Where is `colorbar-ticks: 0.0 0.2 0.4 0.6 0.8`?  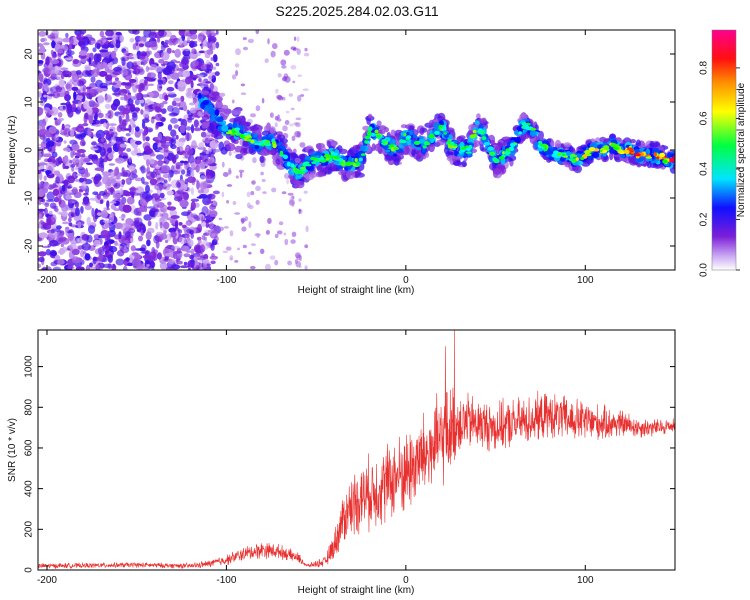 colorbar-ticks: 0.0 0.2 0.4 0.6 0.8 is located at coordinates (719, 169).